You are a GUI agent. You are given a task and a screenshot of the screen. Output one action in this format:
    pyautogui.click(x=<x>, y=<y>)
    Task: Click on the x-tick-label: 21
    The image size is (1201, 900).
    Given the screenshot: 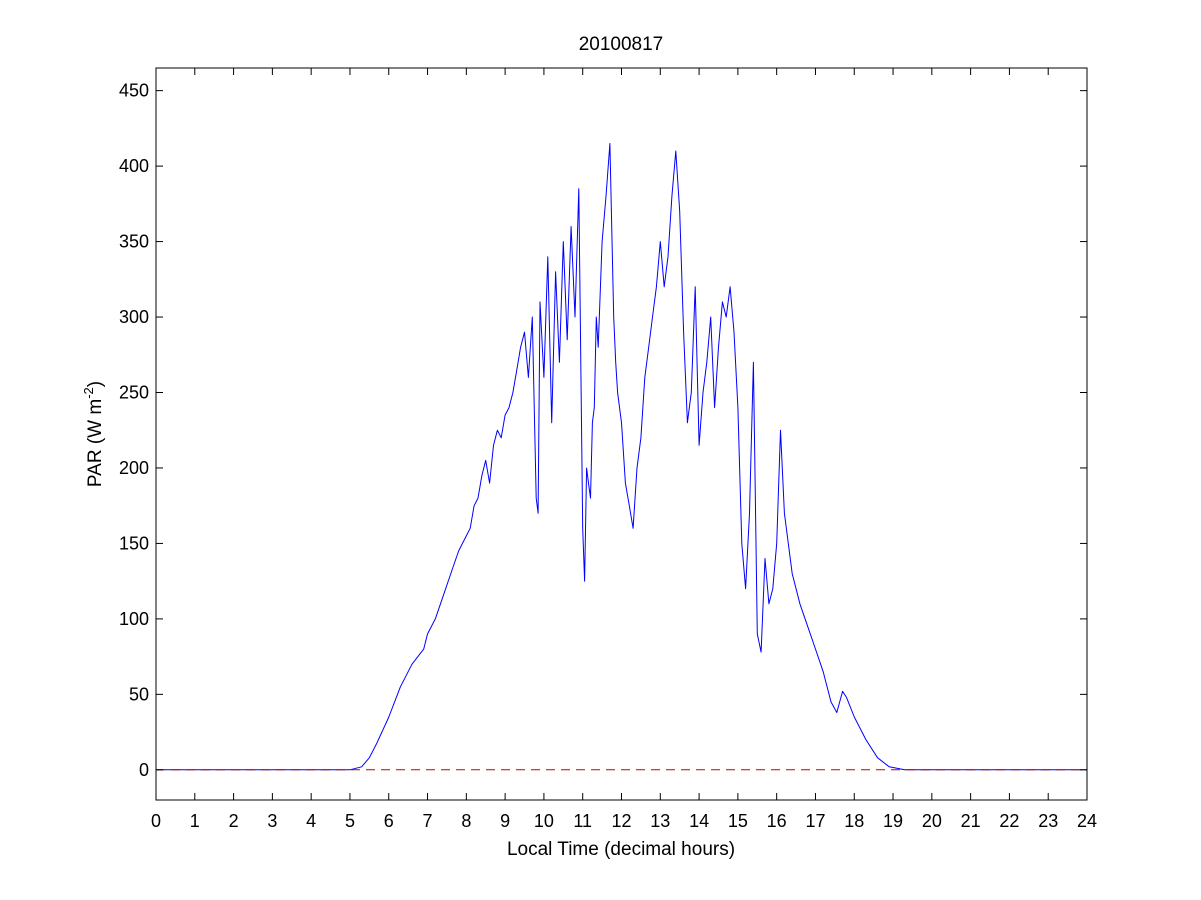 What is the action you would take?
    pyautogui.click(x=971, y=821)
    